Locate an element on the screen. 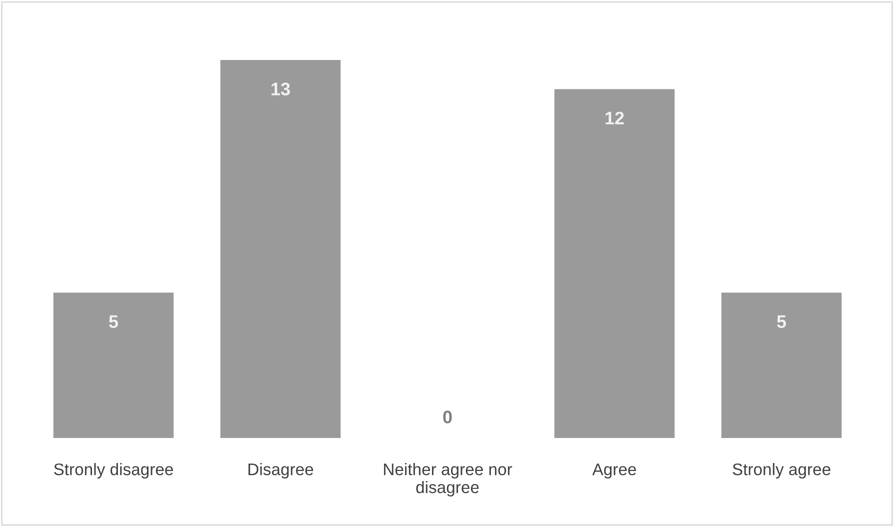 This screenshot has height=526, width=894. data-label: 0 is located at coordinates (447, 417).